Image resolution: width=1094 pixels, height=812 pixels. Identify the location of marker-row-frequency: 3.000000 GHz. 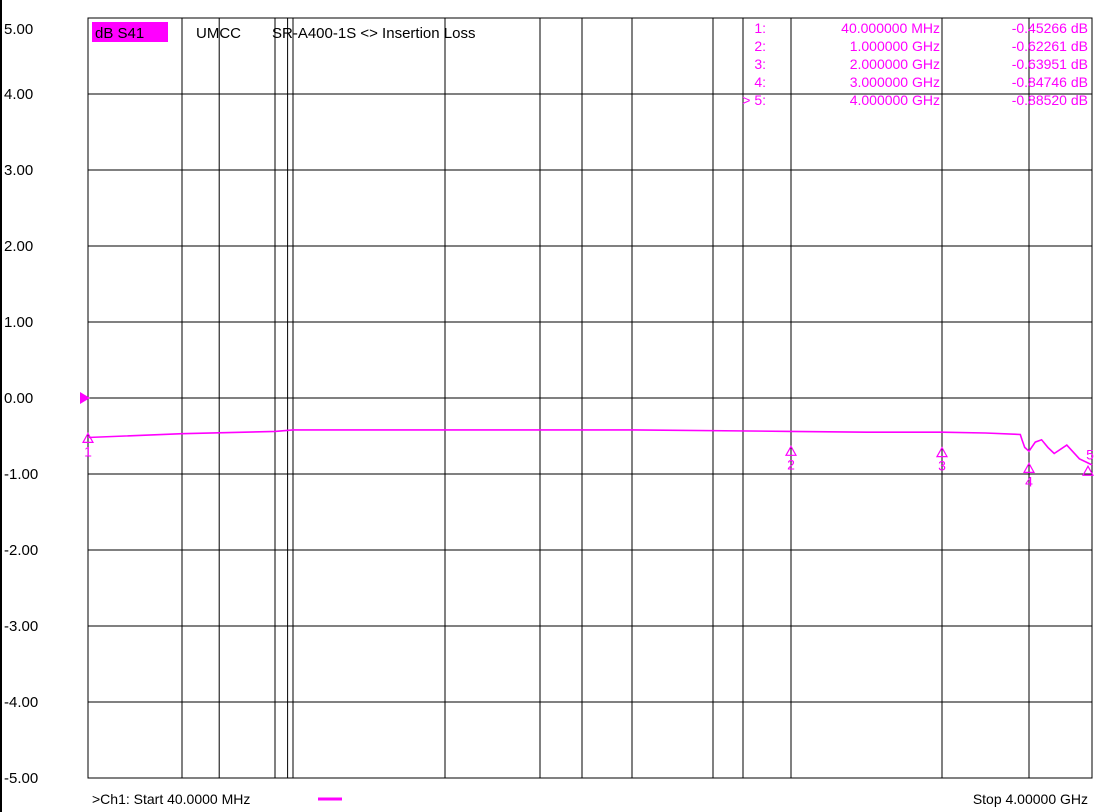
(895, 82).